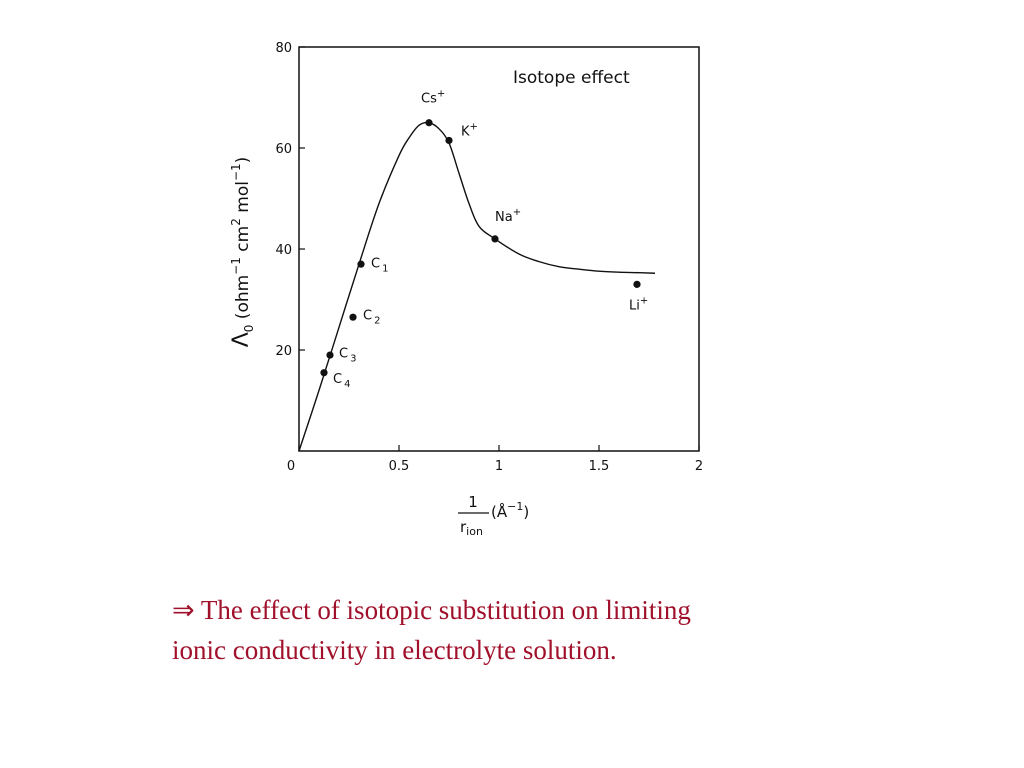 The width and height of the screenshot is (1024, 768). Describe the element at coordinates (283, 149) in the screenshot. I see `y-tick-label: 60` at that location.